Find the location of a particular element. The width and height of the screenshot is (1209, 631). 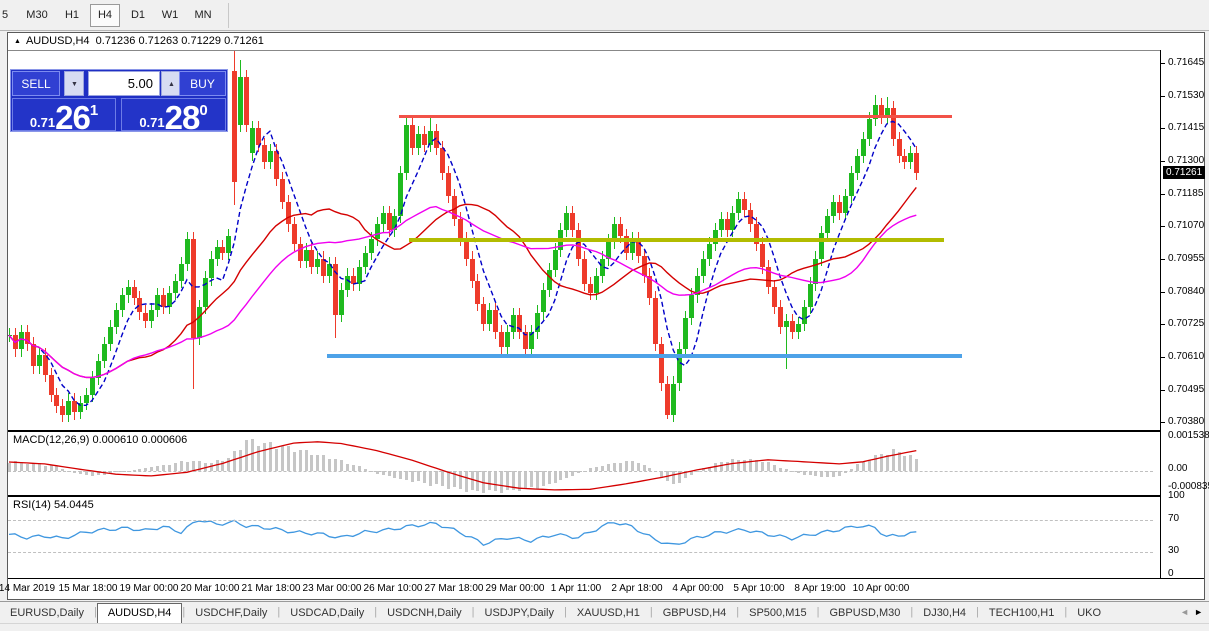

timeframe-button-5: 5 is located at coordinates (8, 15).